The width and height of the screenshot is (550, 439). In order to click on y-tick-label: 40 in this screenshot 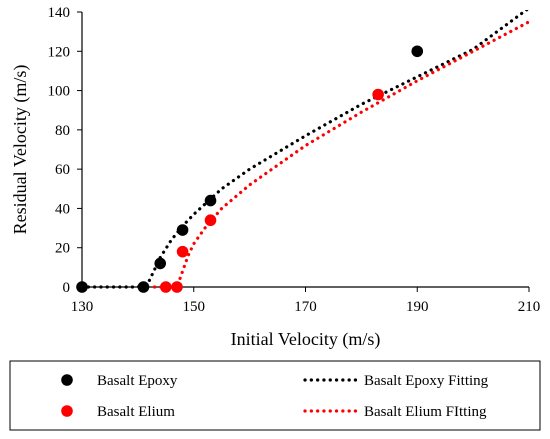, I will do `click(62, 209)`.